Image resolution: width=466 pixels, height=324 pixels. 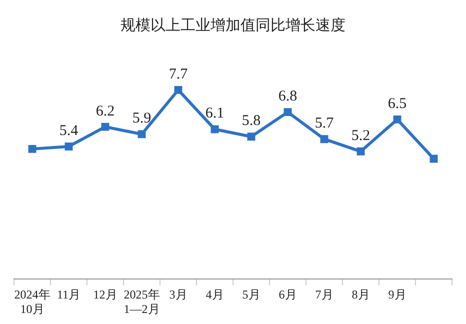 I want to click on x-tick-label: 6月, so click(x=287, y=295).